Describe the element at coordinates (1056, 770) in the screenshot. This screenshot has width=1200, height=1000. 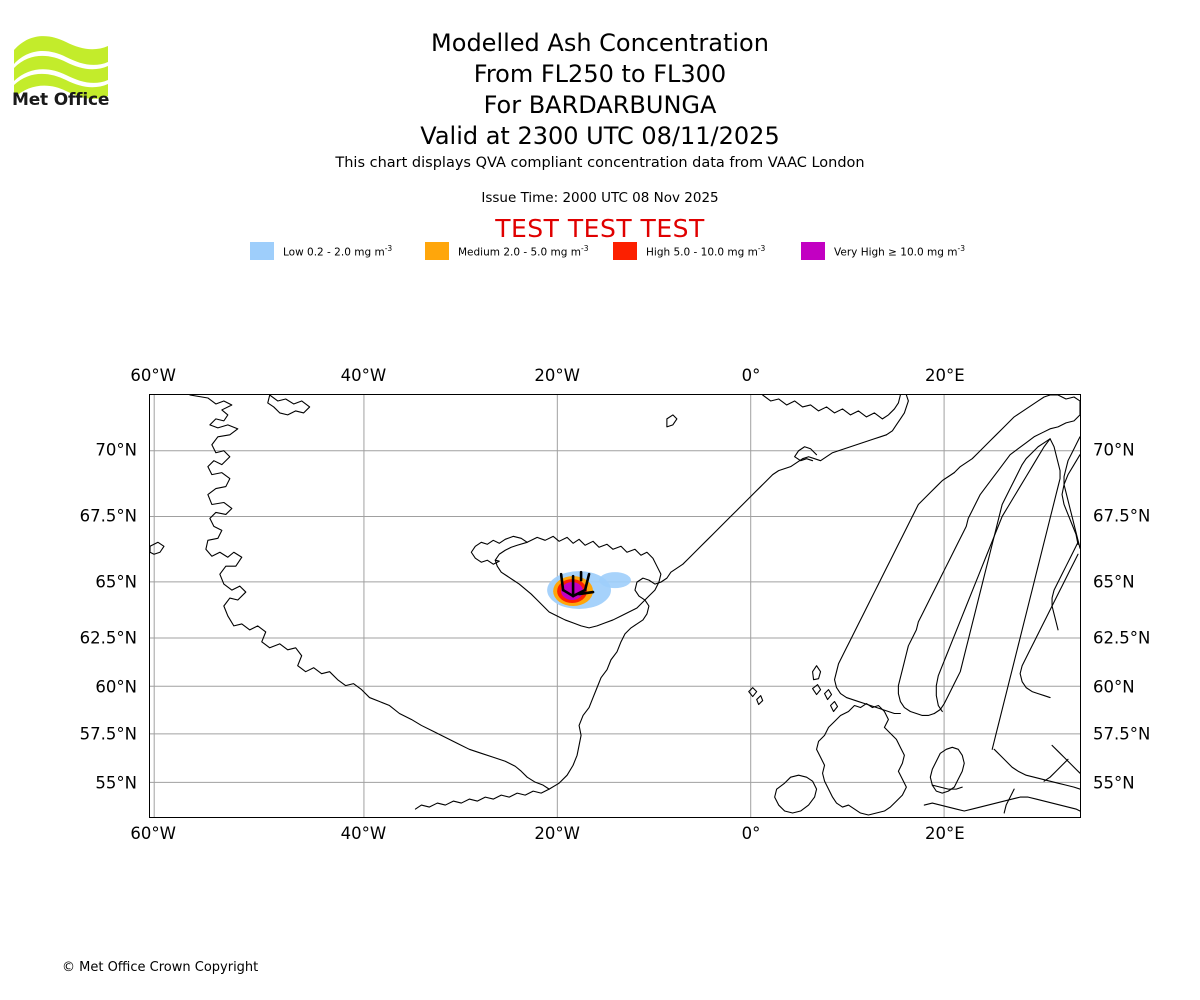
I see `border-baltic-states` at that location.